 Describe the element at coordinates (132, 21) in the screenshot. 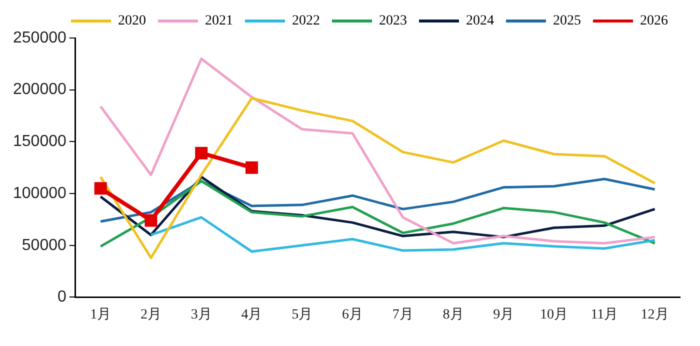

I see `legend-label: 2020` at that location.